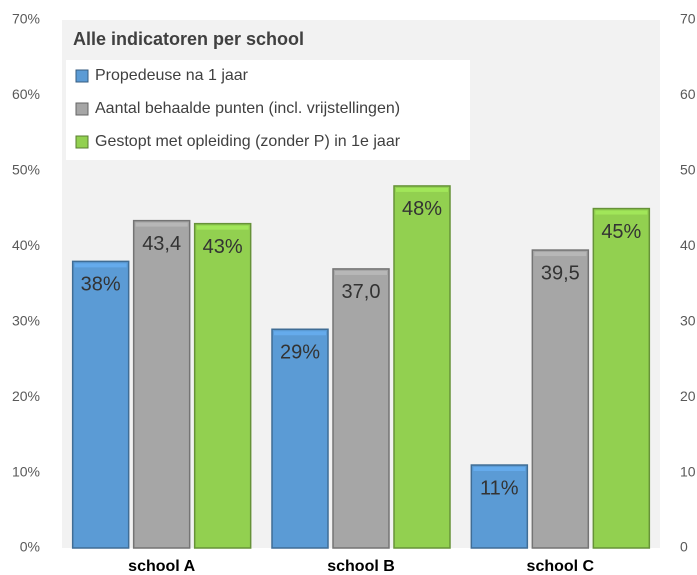 The image size is (697, 575). What do you see at coordinates (26, 94) in the screenshot?
I see `y-tick-label: 60%` at bounding box center [26, 94].